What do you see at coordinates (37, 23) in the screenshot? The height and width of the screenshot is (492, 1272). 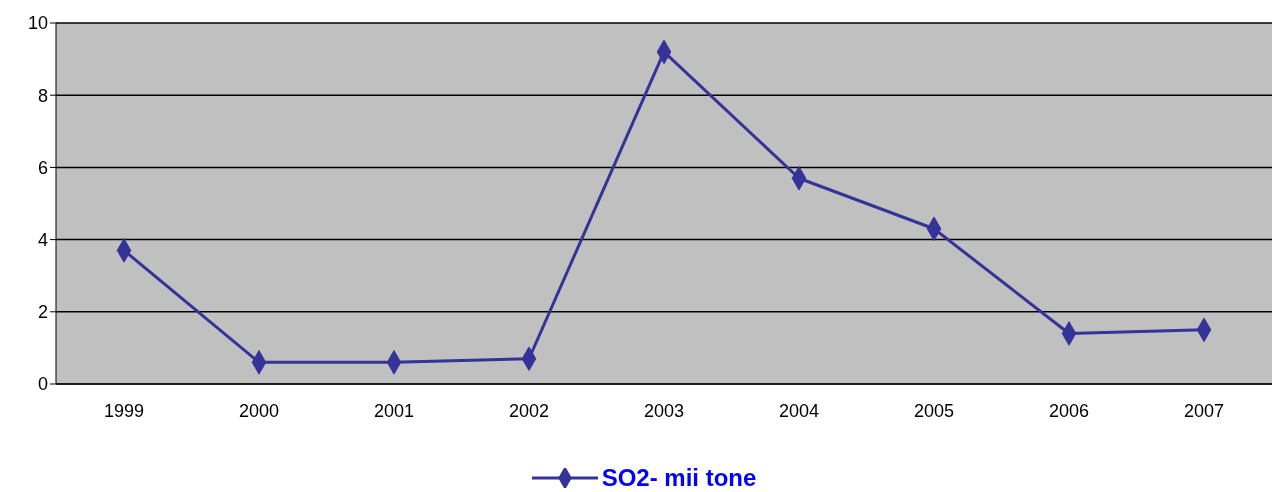 I see `y-tick-label: 10` at bounding box center [37, 23].